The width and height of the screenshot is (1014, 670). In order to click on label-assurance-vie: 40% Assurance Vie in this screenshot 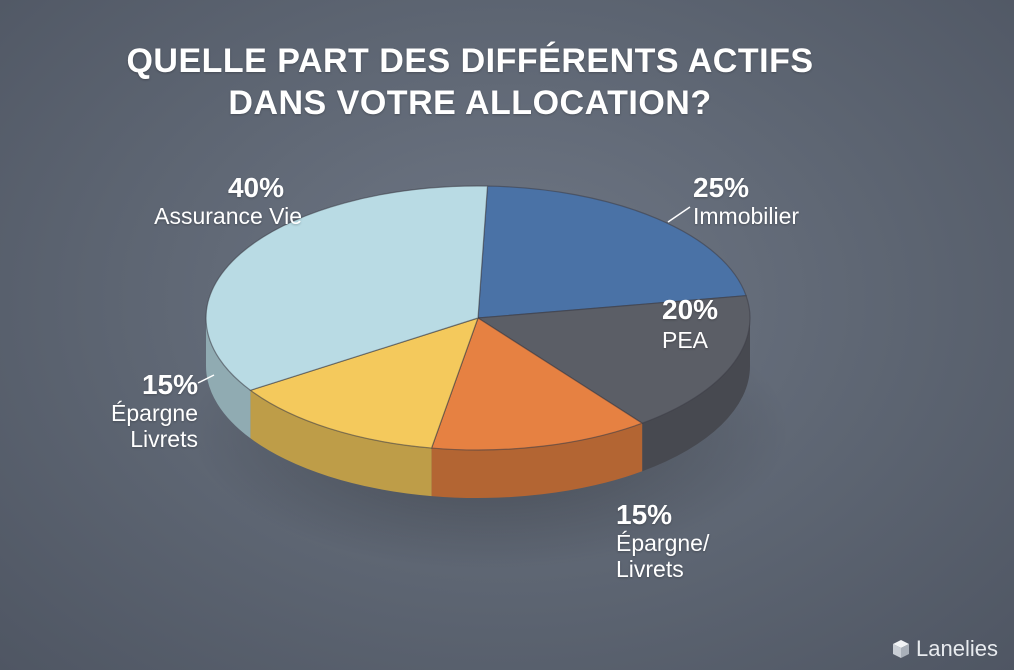, I will do `click(211, 201)`.